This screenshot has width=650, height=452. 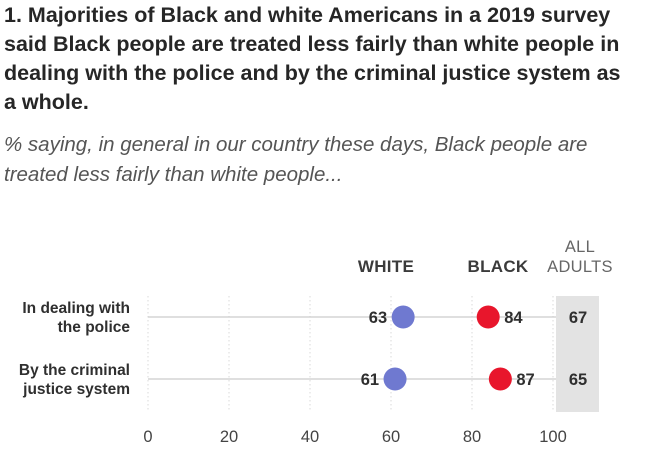 What do you see at coordinates (577, 354) in the screenshot?
I see `all-adults-column-bg` at bounding box center [577, 354].